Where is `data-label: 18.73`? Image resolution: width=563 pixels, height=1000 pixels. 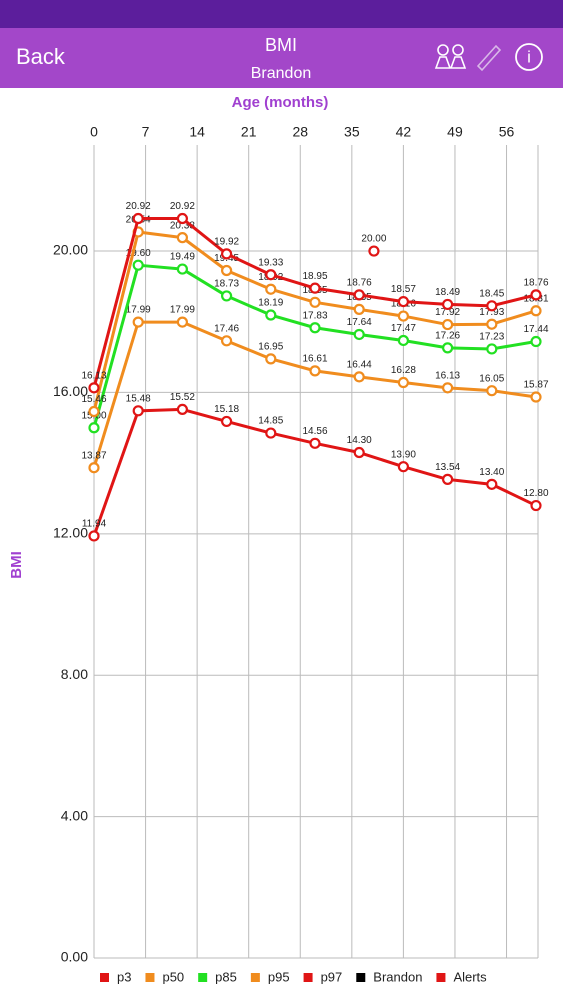
data-label: 18.73 is located at coordinates (226, 284).